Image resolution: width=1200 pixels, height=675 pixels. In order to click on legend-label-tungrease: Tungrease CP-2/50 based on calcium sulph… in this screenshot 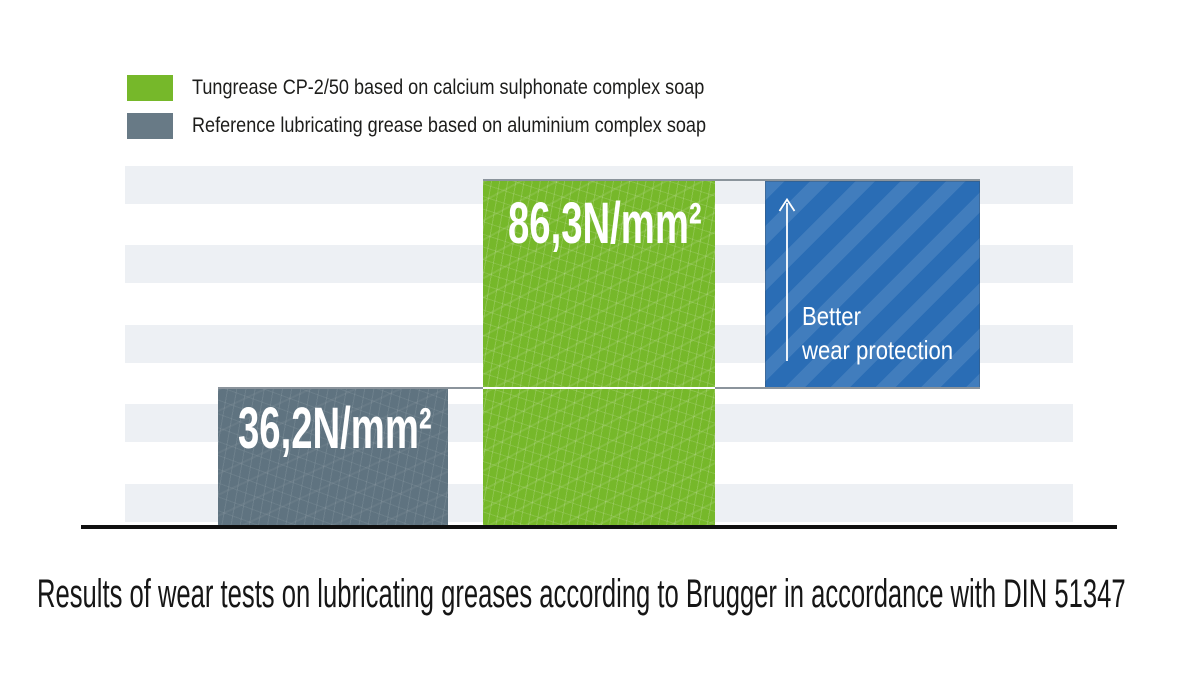, I will do `click(448, 87)`.